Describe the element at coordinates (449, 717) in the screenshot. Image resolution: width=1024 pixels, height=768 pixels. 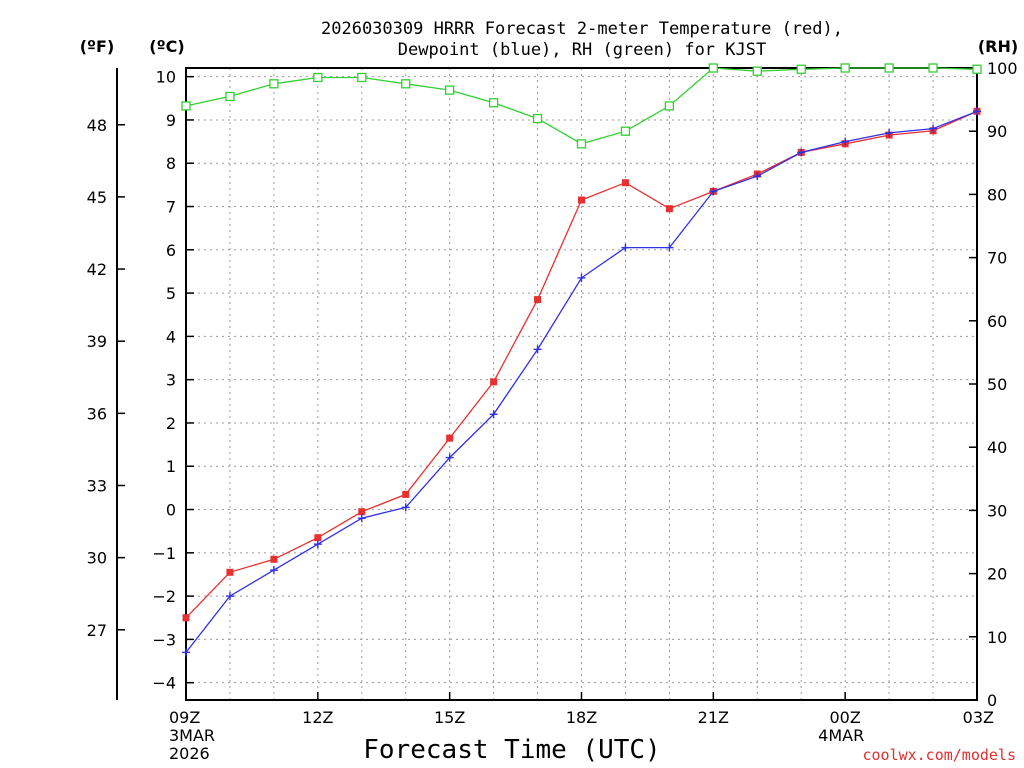
I see `x-tick-label: 15Z` at that location.